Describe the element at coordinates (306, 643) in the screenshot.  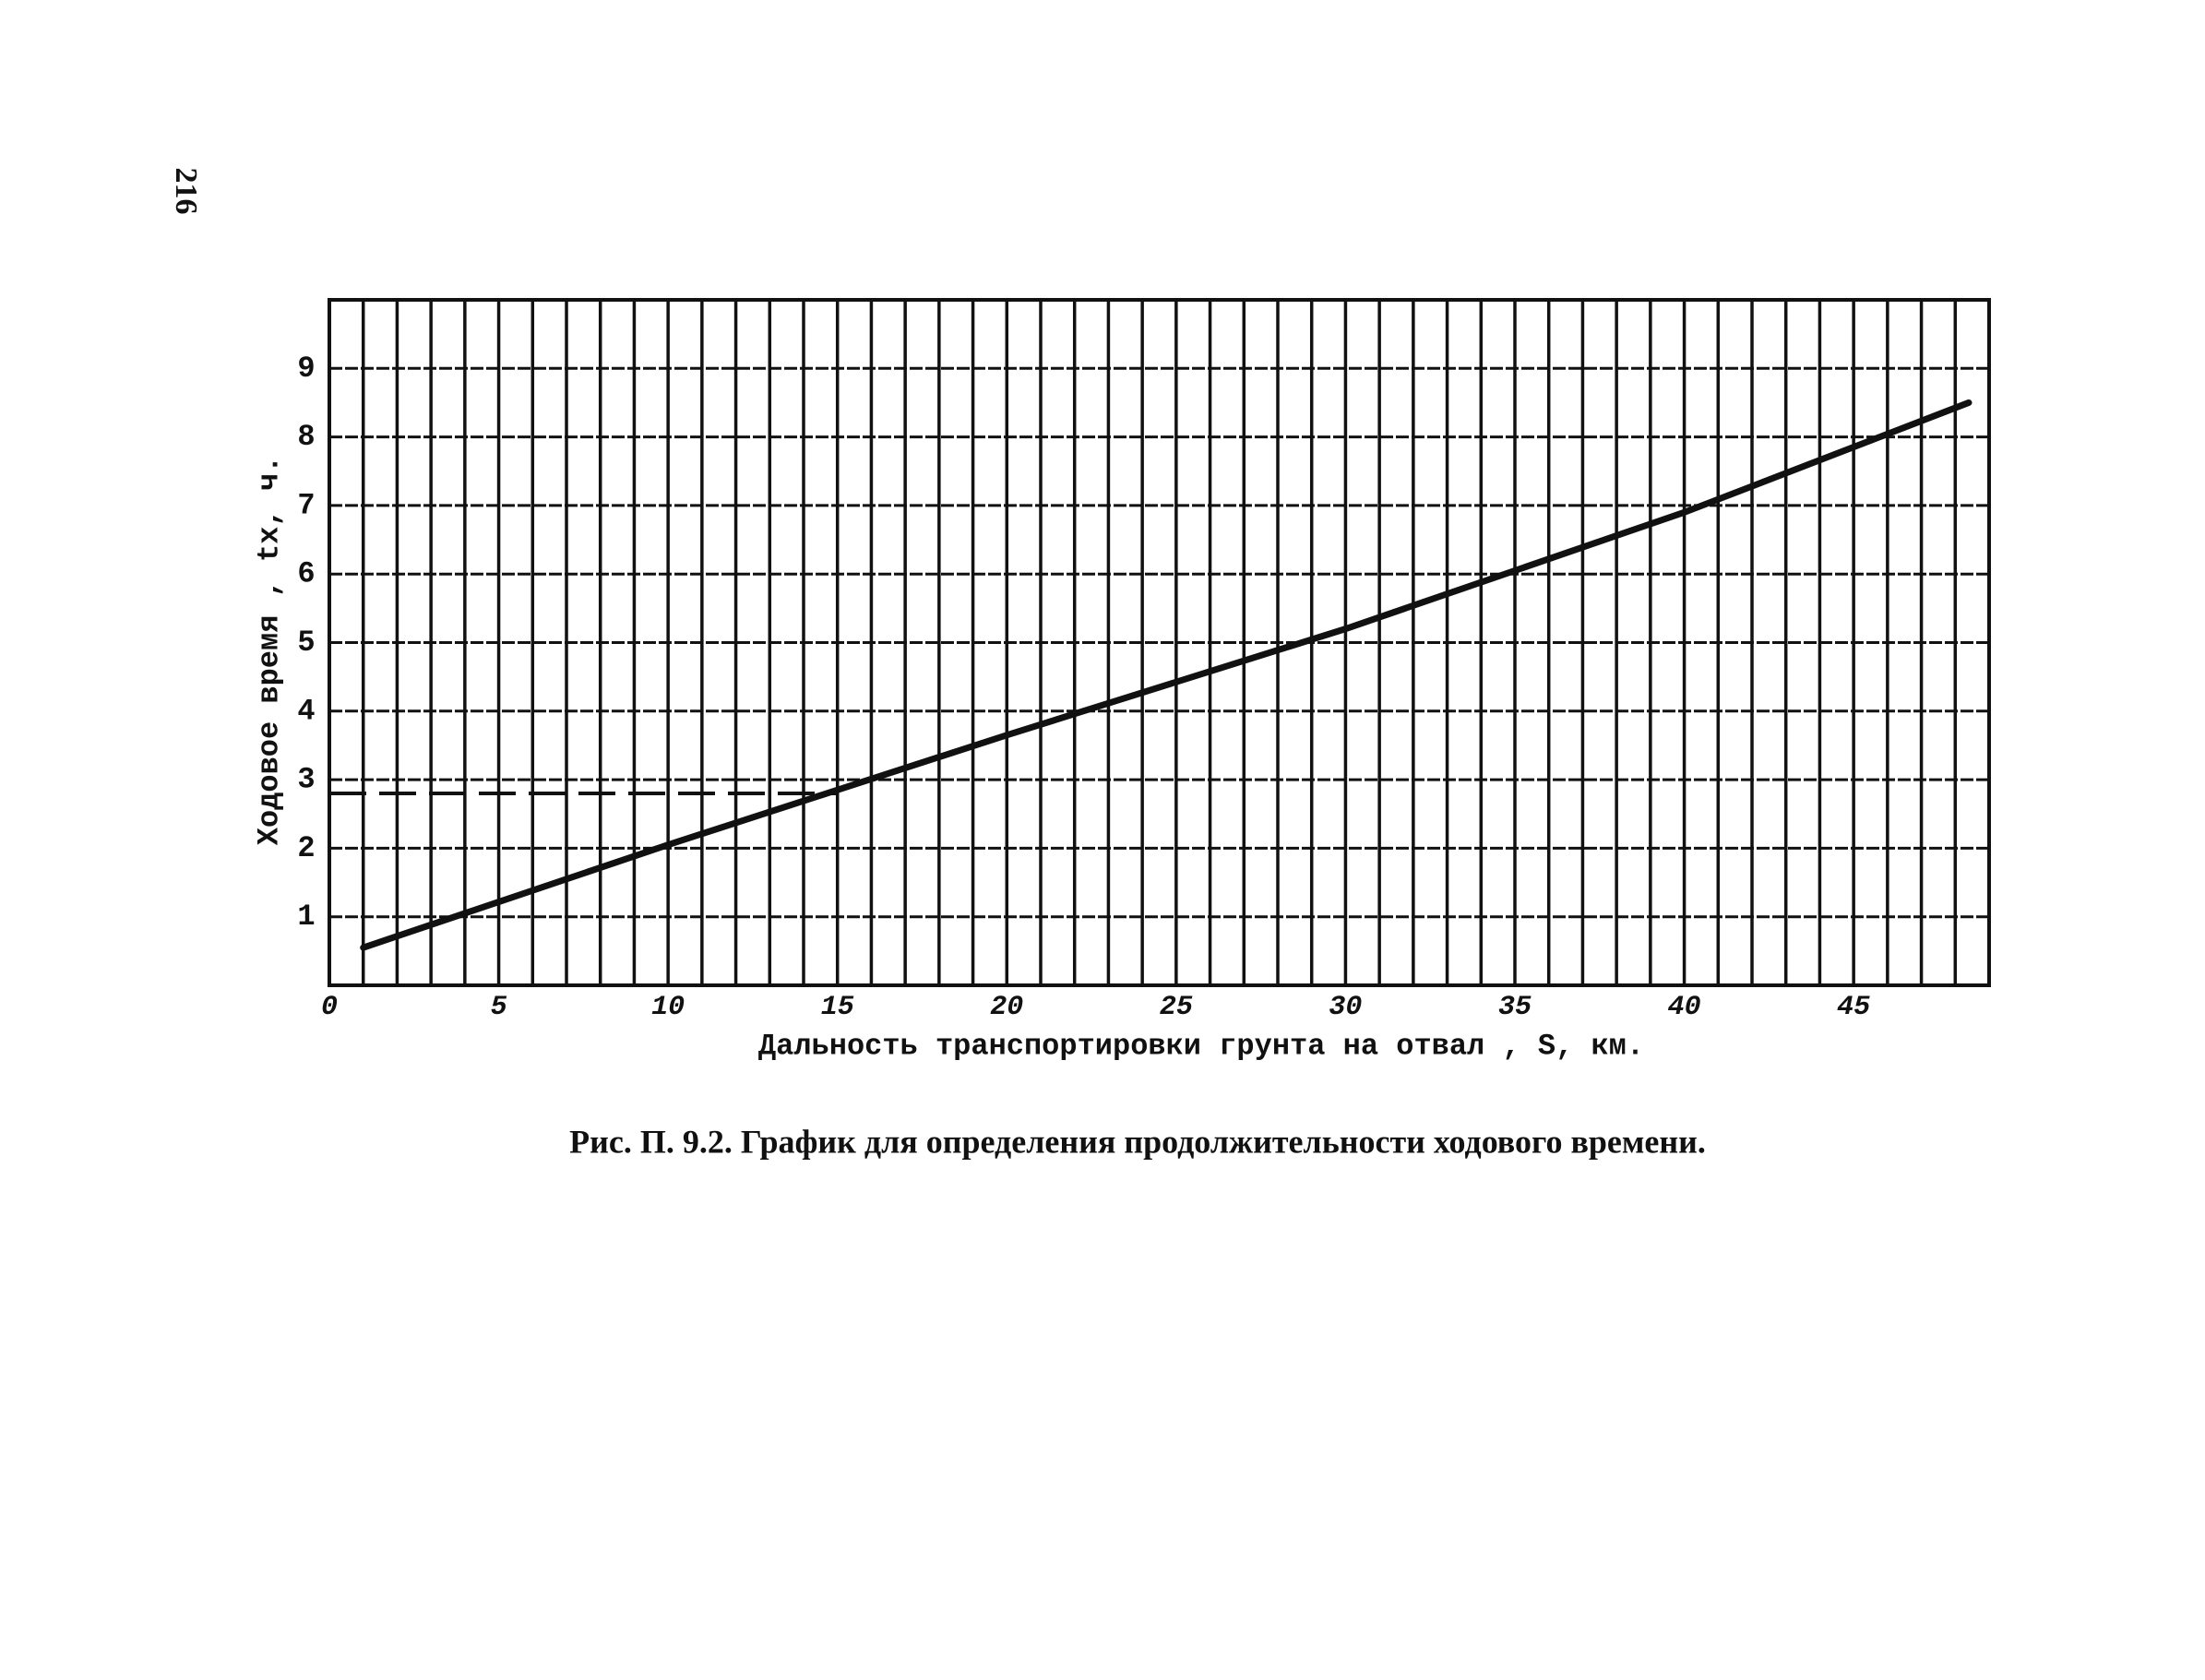
I see `y-tick-label: 5` at that location.